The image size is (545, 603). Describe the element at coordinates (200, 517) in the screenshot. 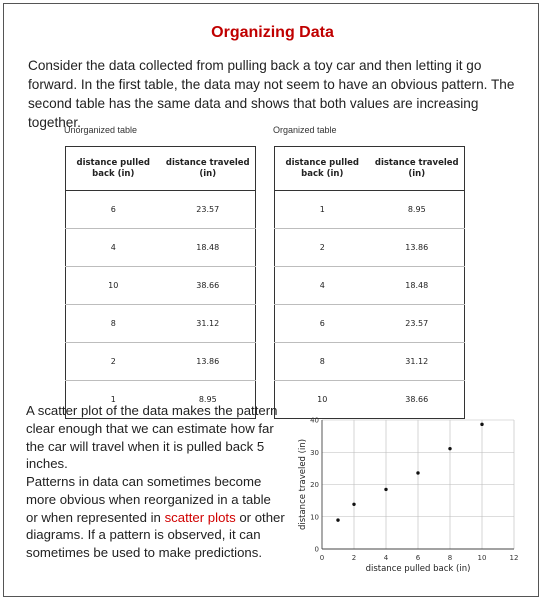

I see `scatter-plots-link: scatter plots` at that location.